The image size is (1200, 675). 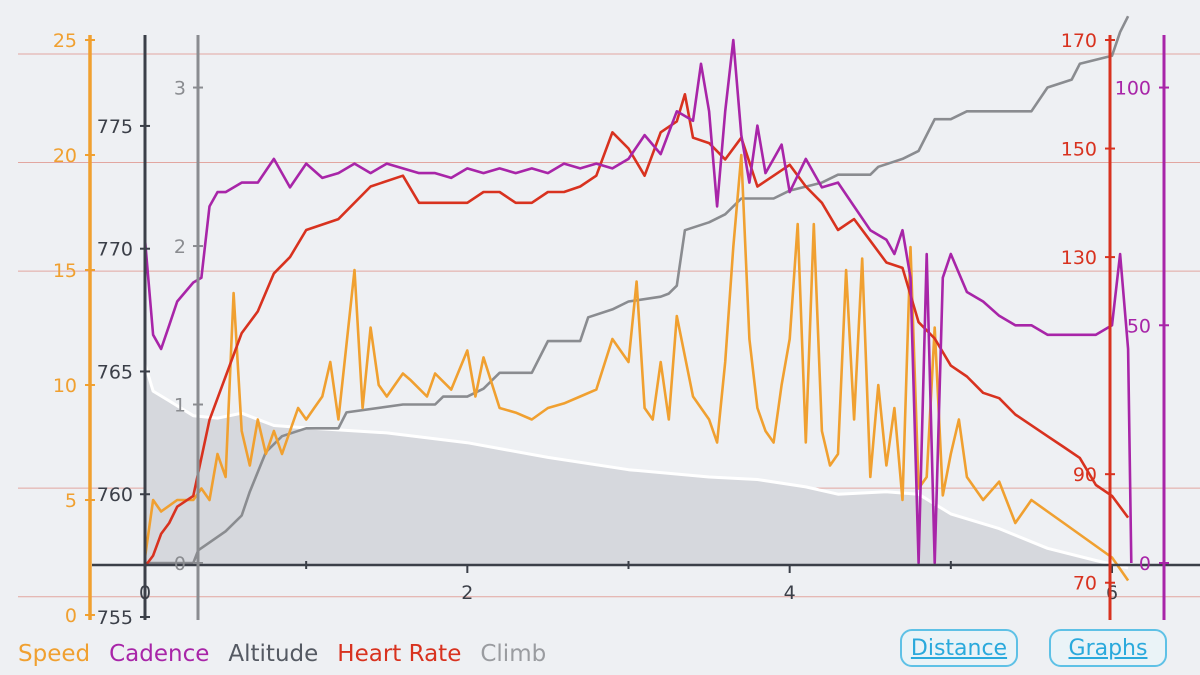 I want to click on cadence-tick-label: 0, so click(x=1145, y=564).